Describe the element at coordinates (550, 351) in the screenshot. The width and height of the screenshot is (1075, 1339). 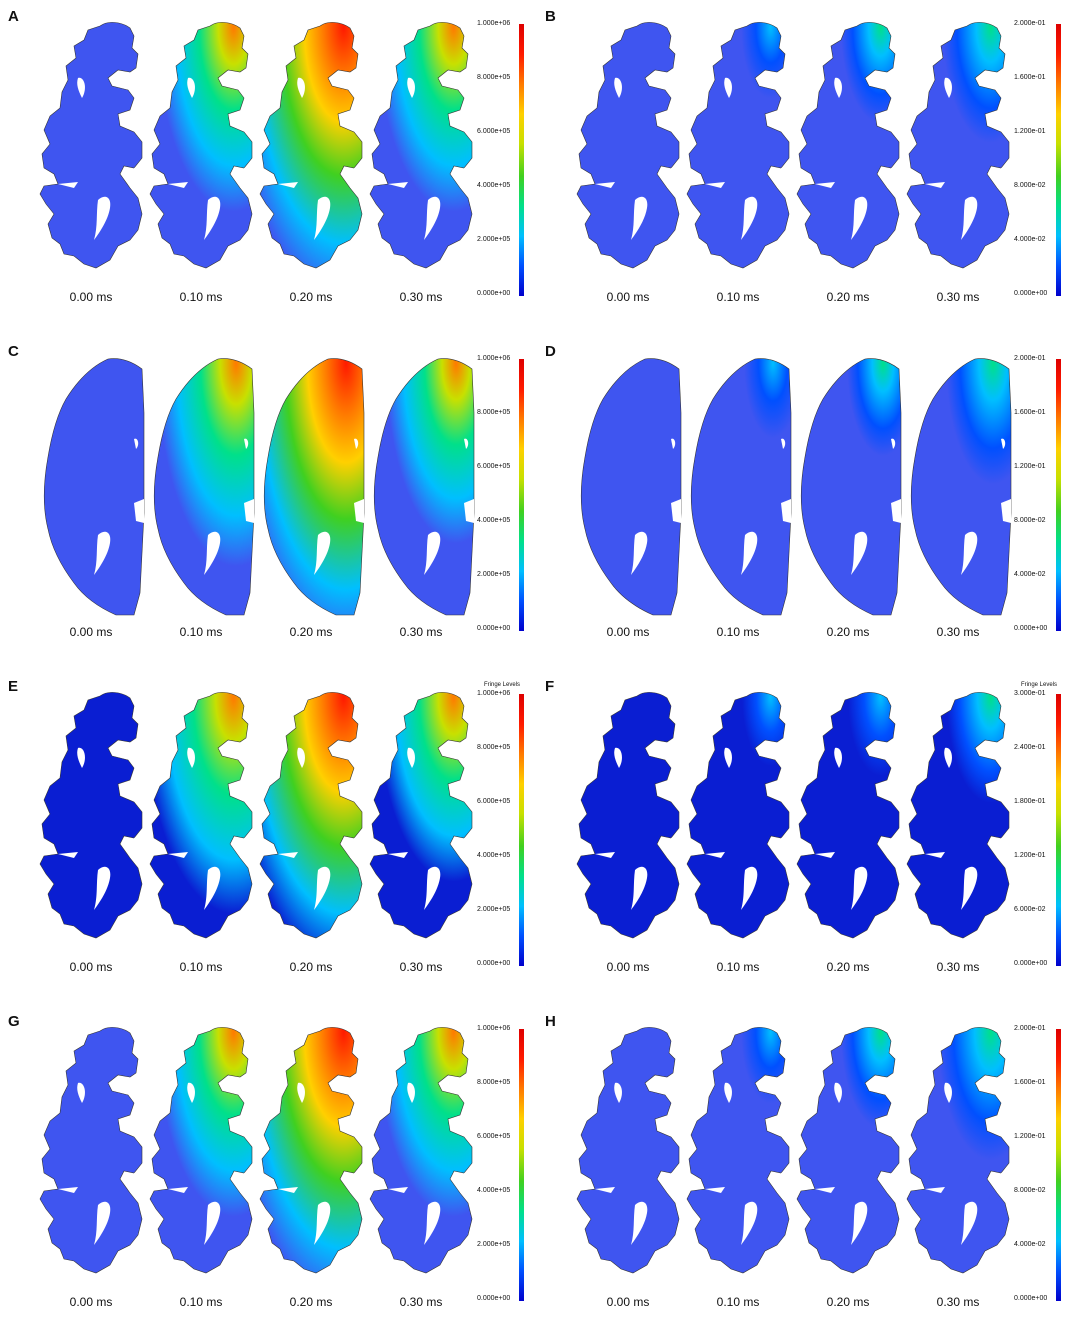
I see `panel-letter: D` at that location.